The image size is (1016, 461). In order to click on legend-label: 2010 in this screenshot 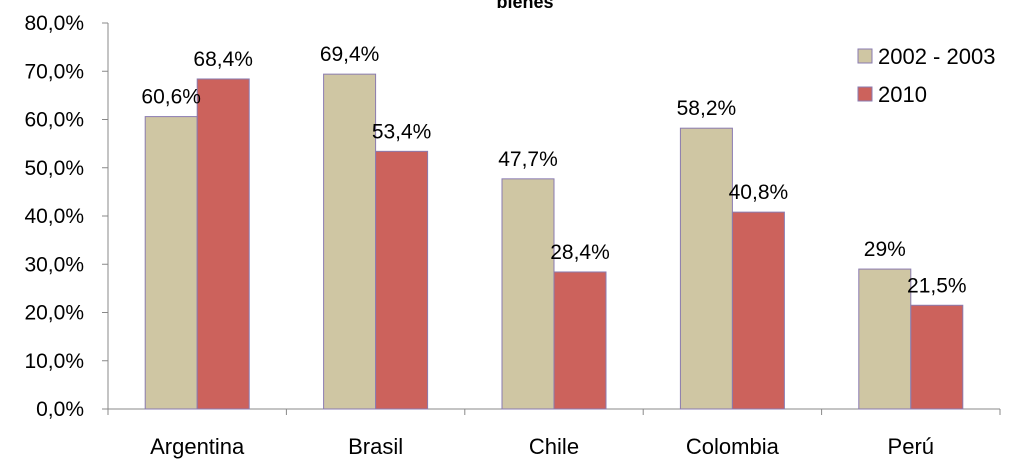, I will do `click(902, 94)`.